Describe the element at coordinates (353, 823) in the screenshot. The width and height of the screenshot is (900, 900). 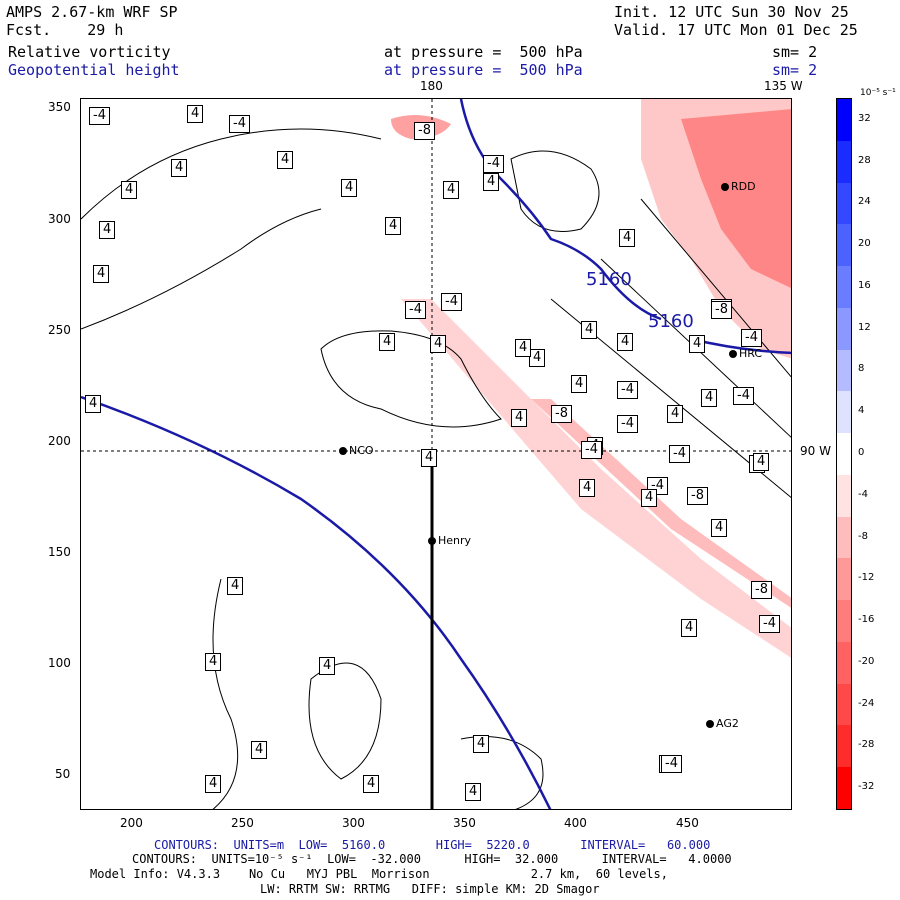
I see `x-tick: 300` at that location.